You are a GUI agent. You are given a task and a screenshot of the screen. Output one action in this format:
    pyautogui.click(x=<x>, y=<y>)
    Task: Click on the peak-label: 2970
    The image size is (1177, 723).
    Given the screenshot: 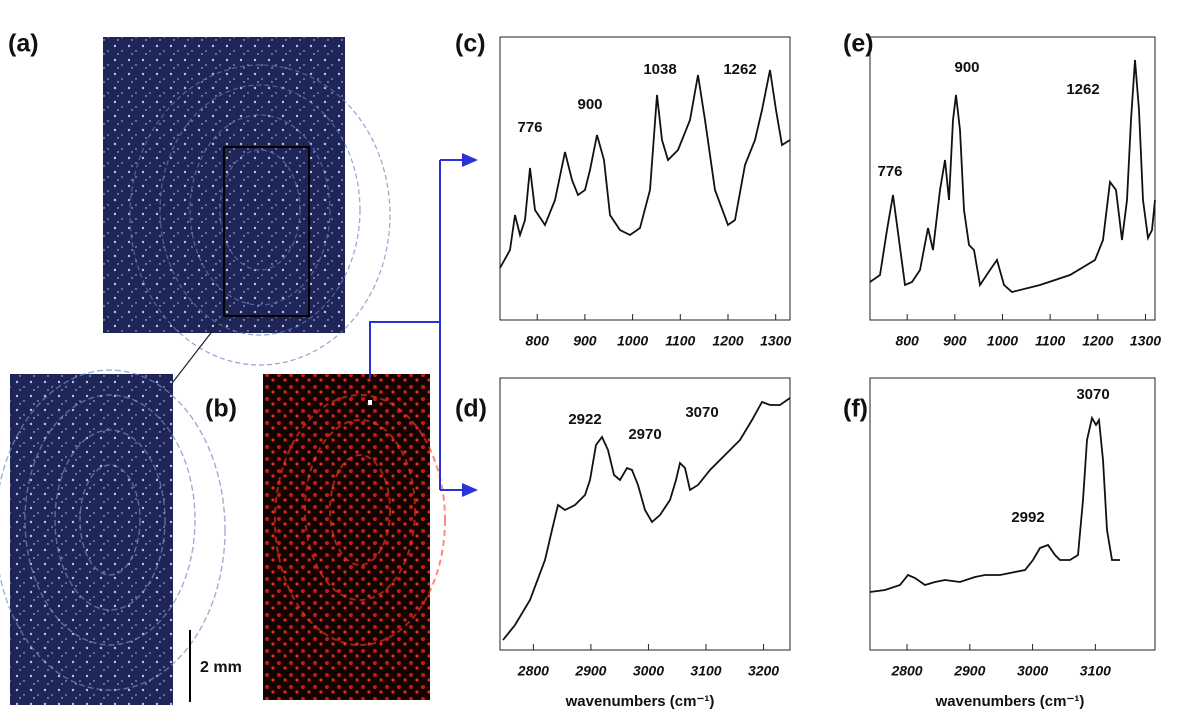 What is the action you would take?
    pyautogui.click(x=644, y=434)
    